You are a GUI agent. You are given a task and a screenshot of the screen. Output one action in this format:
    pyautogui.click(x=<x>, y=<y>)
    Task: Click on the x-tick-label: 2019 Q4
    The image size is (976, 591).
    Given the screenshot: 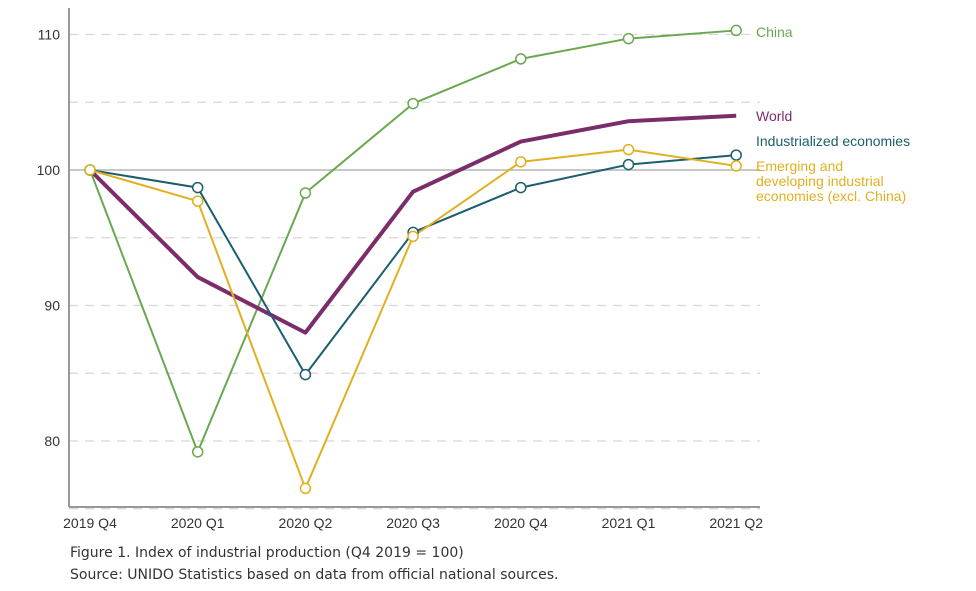 What is the action you would take?
    pyautogui.click(x=90, y=523)
    